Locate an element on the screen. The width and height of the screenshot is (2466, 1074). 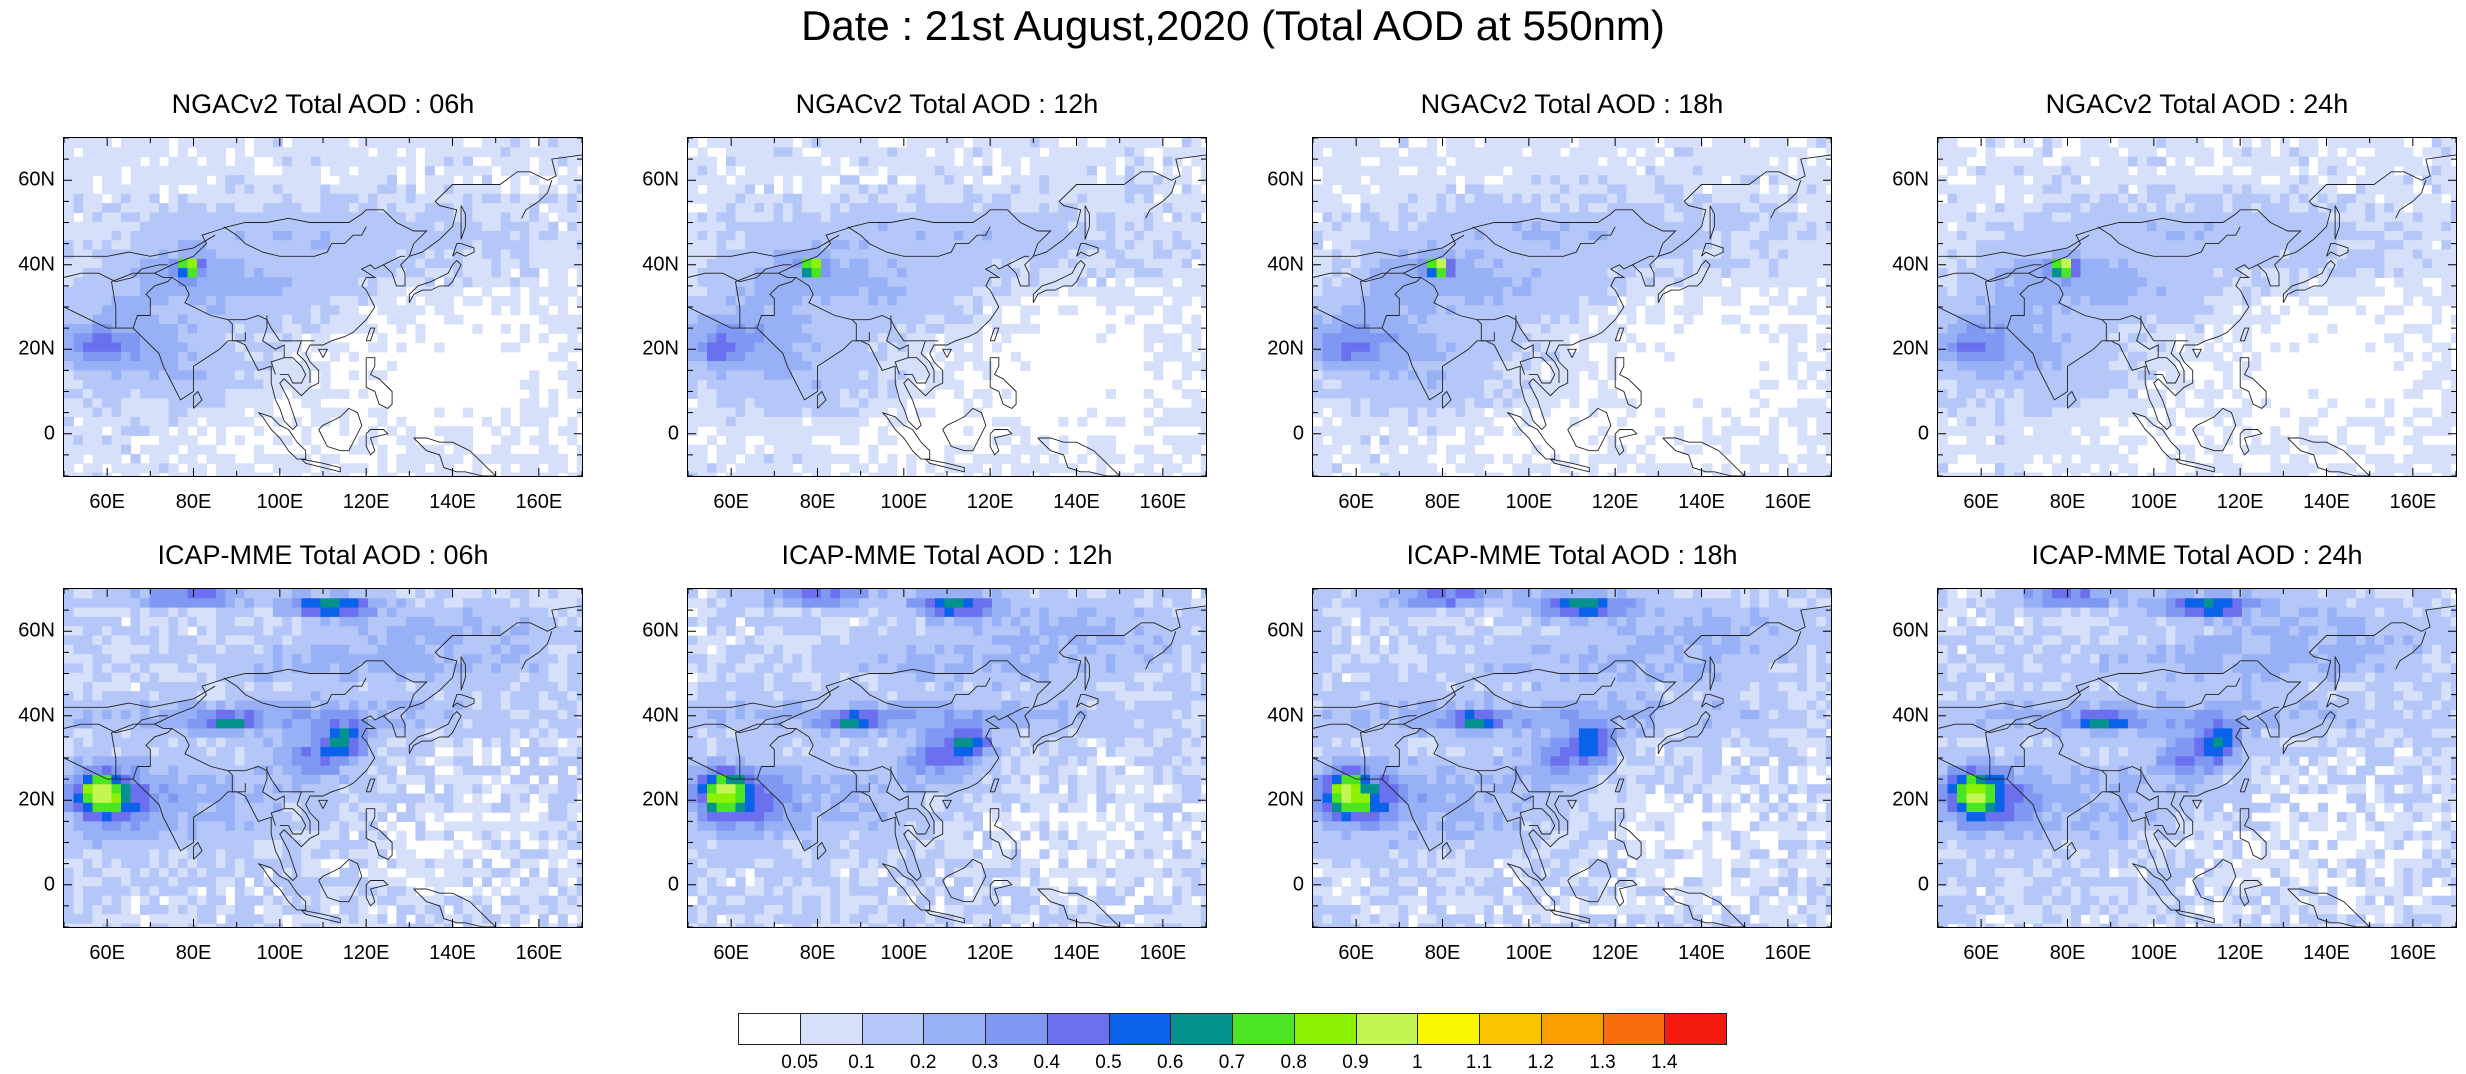
panel-title: ICAP-MME Total AOD : 06h is located at coordinates (323, 555).